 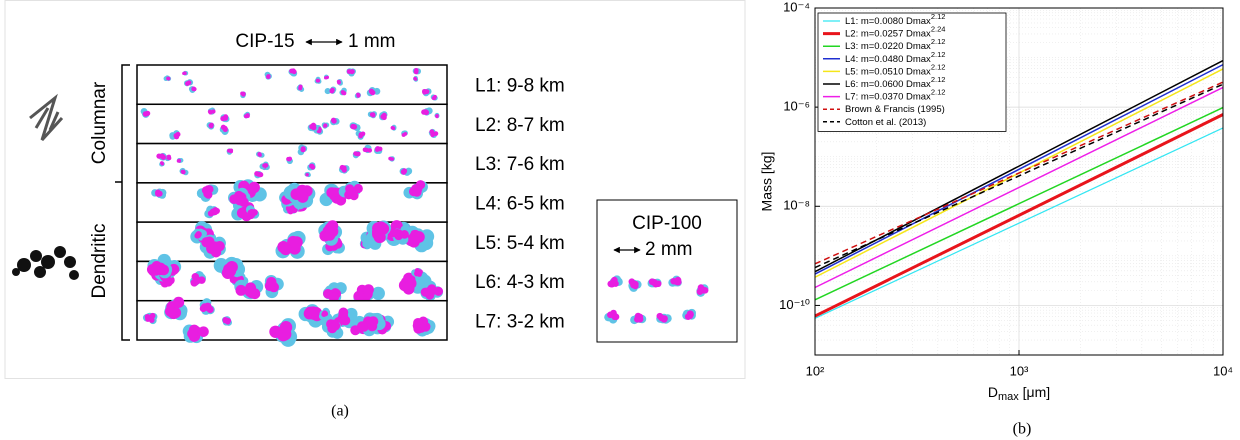 I want to click on legend-label: L1: m=0.0080 Dmax2.12, so click(x=895, y=19).